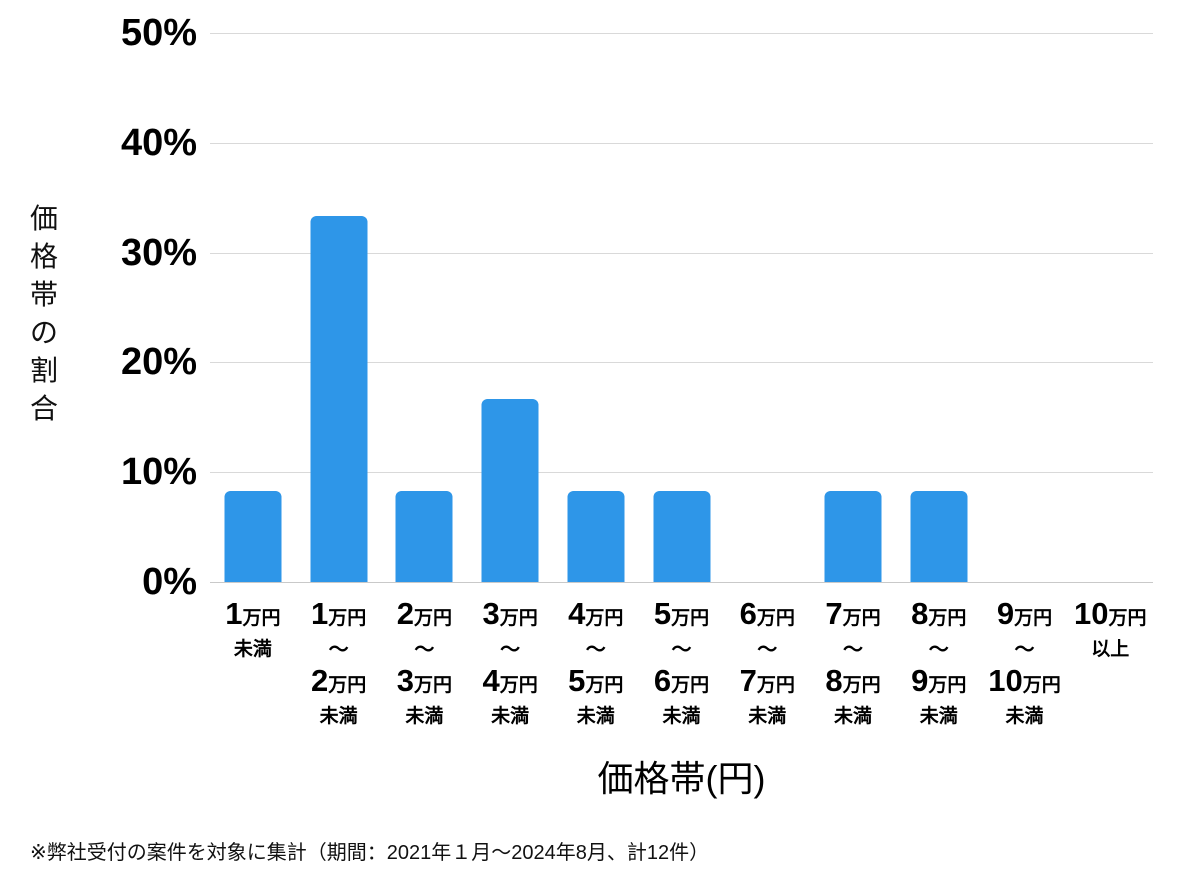 This screenshot has width=1200, height=874. Describe the element at coordinates (596, 680) in the screenshot. I see `x-tick-range-end: 5万円` at that location.